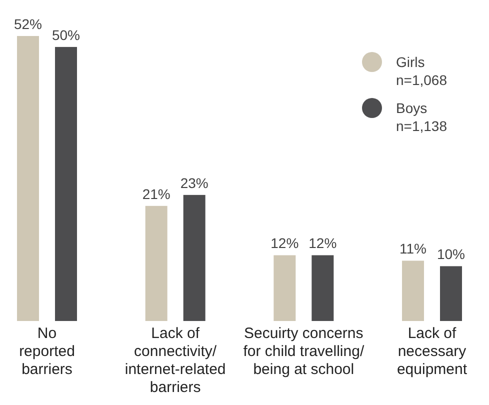  Describe the element at coordinates (28, 24) in the screenshot. I see `data-label: 52%` at that location.